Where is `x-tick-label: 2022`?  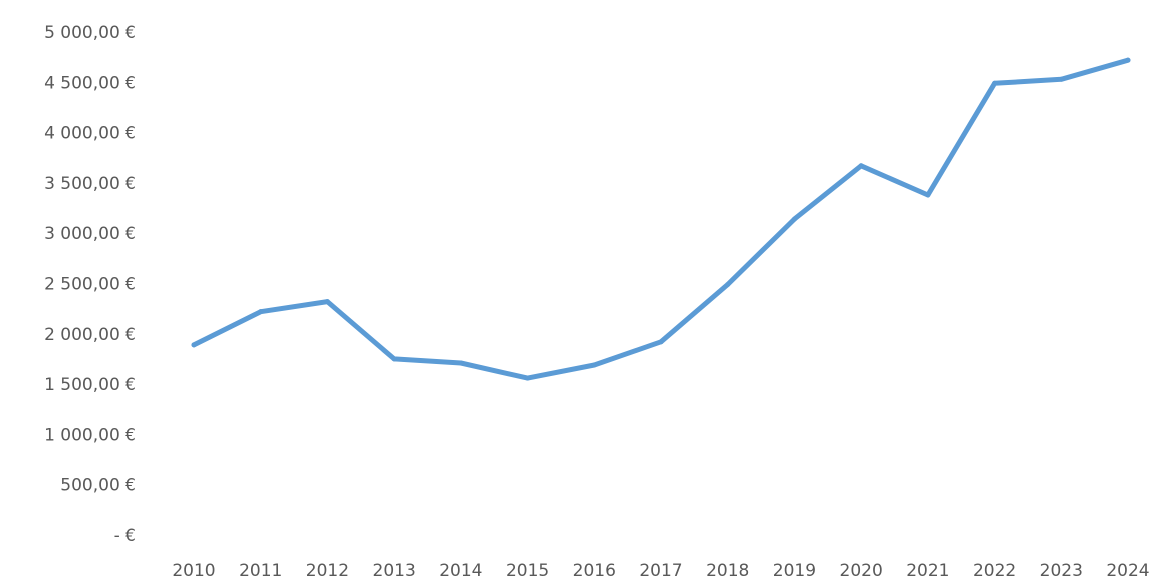 x-tick-label: 2022 is located at coordinates (994, 571).